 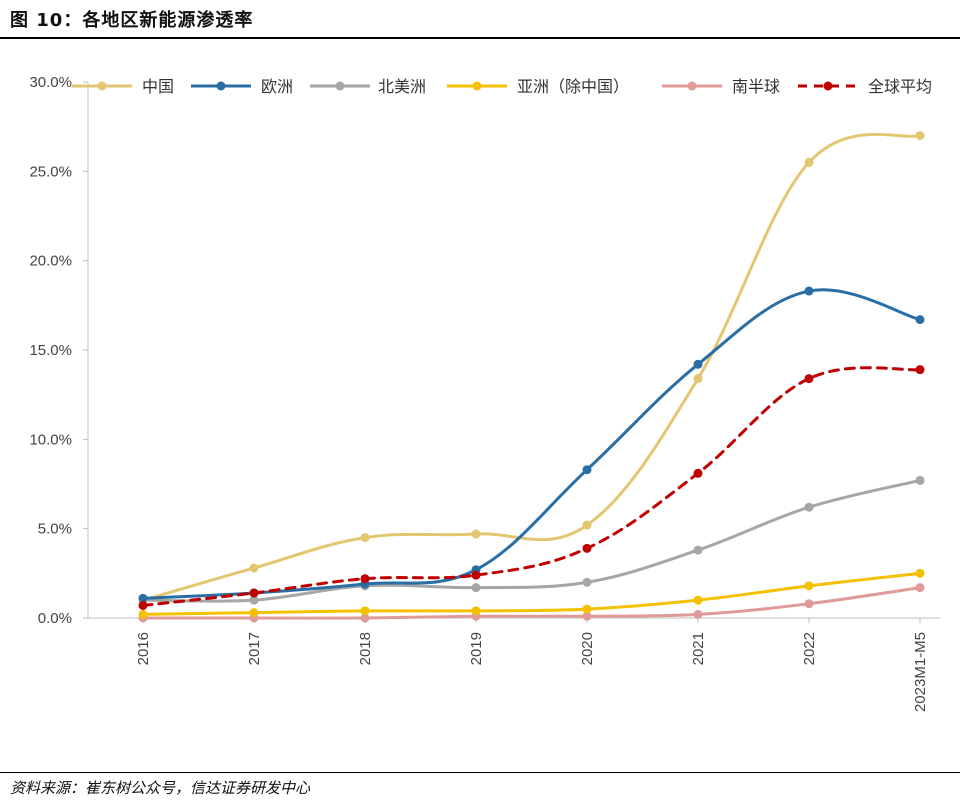 I want to click on x-tick-label: 2021, so click(x=698, y=648).